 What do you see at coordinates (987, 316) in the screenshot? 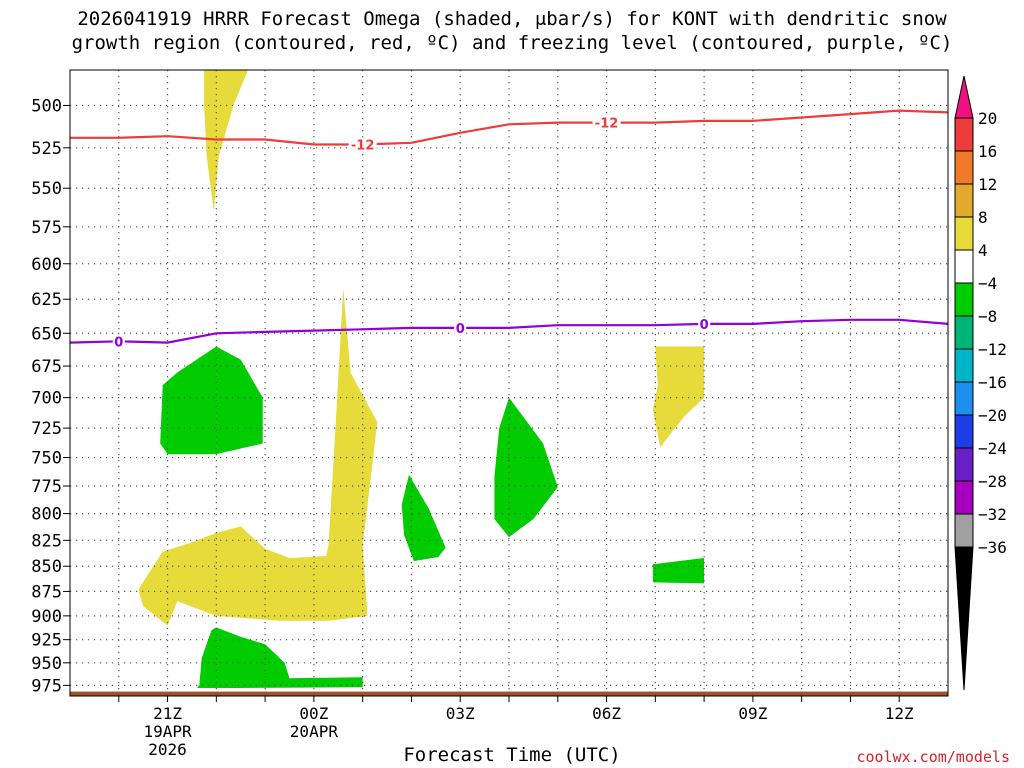
I see `colorbar-label-6: −8` at bounding box center [987, 316].